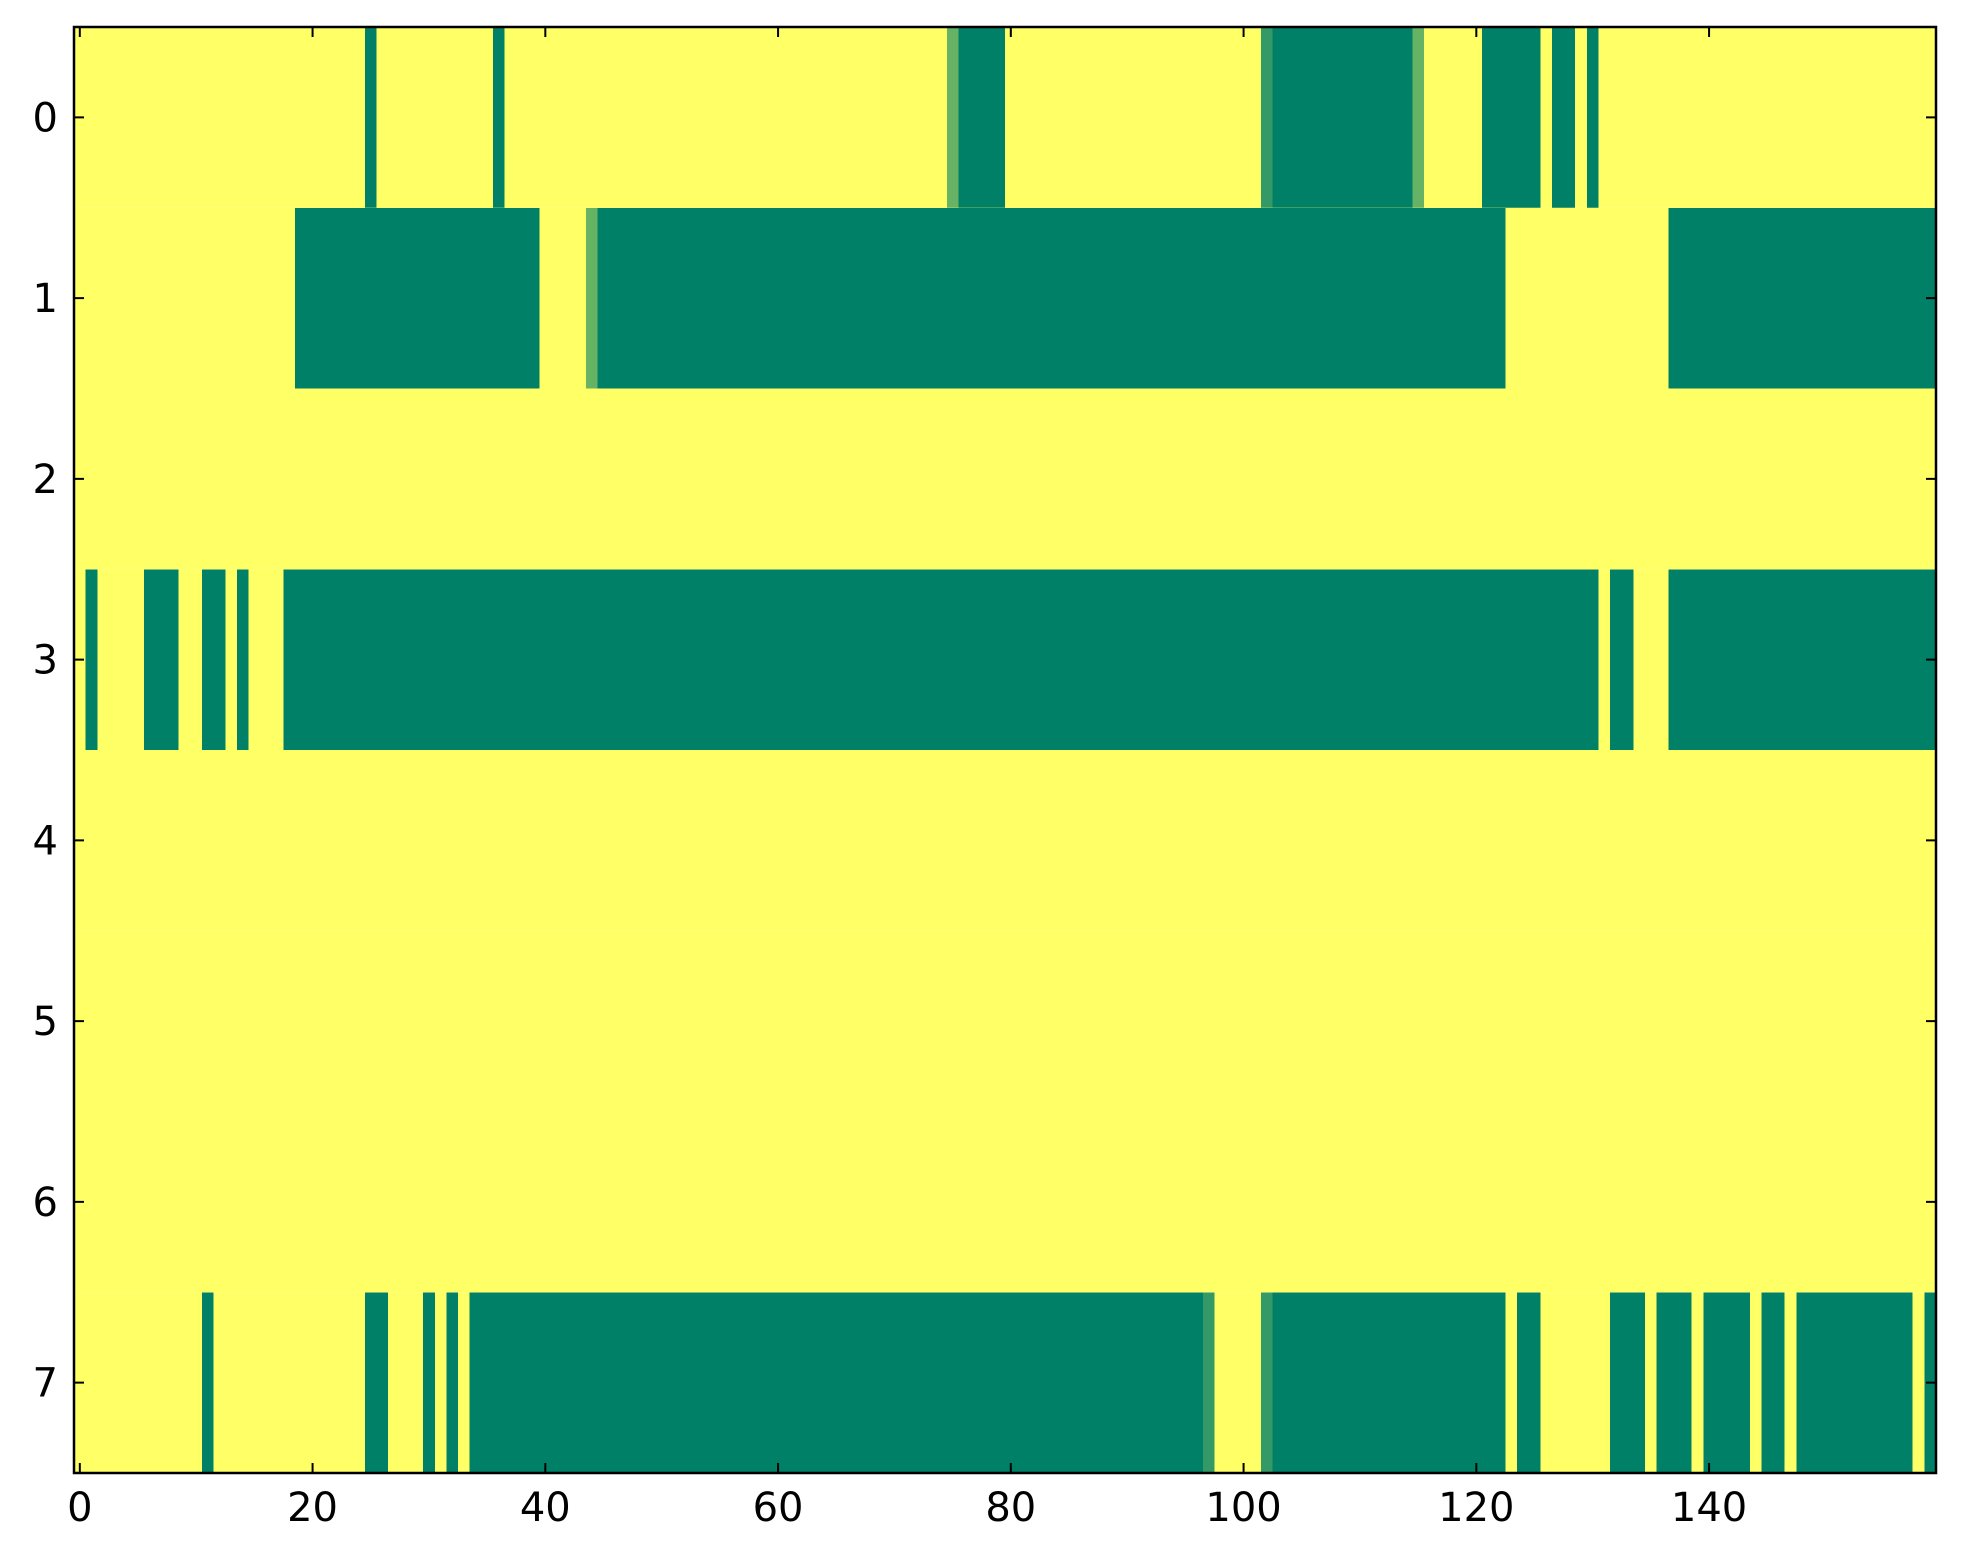 This screenshot has height=1564, width=1963. I want to click on y-tick-label: 5, so click(45, 1022).